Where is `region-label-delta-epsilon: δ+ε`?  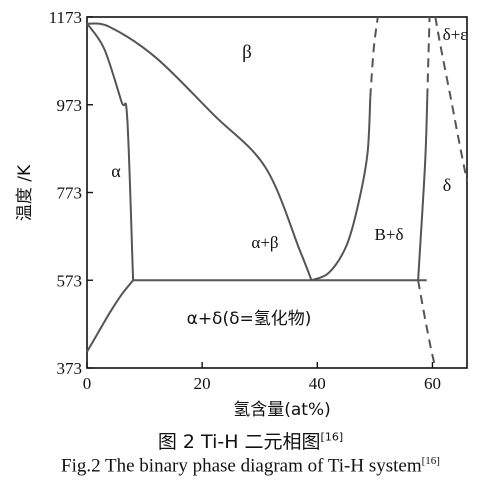
region-label-delta-epsilon: δ+ε is located at coordinates (455, 34).